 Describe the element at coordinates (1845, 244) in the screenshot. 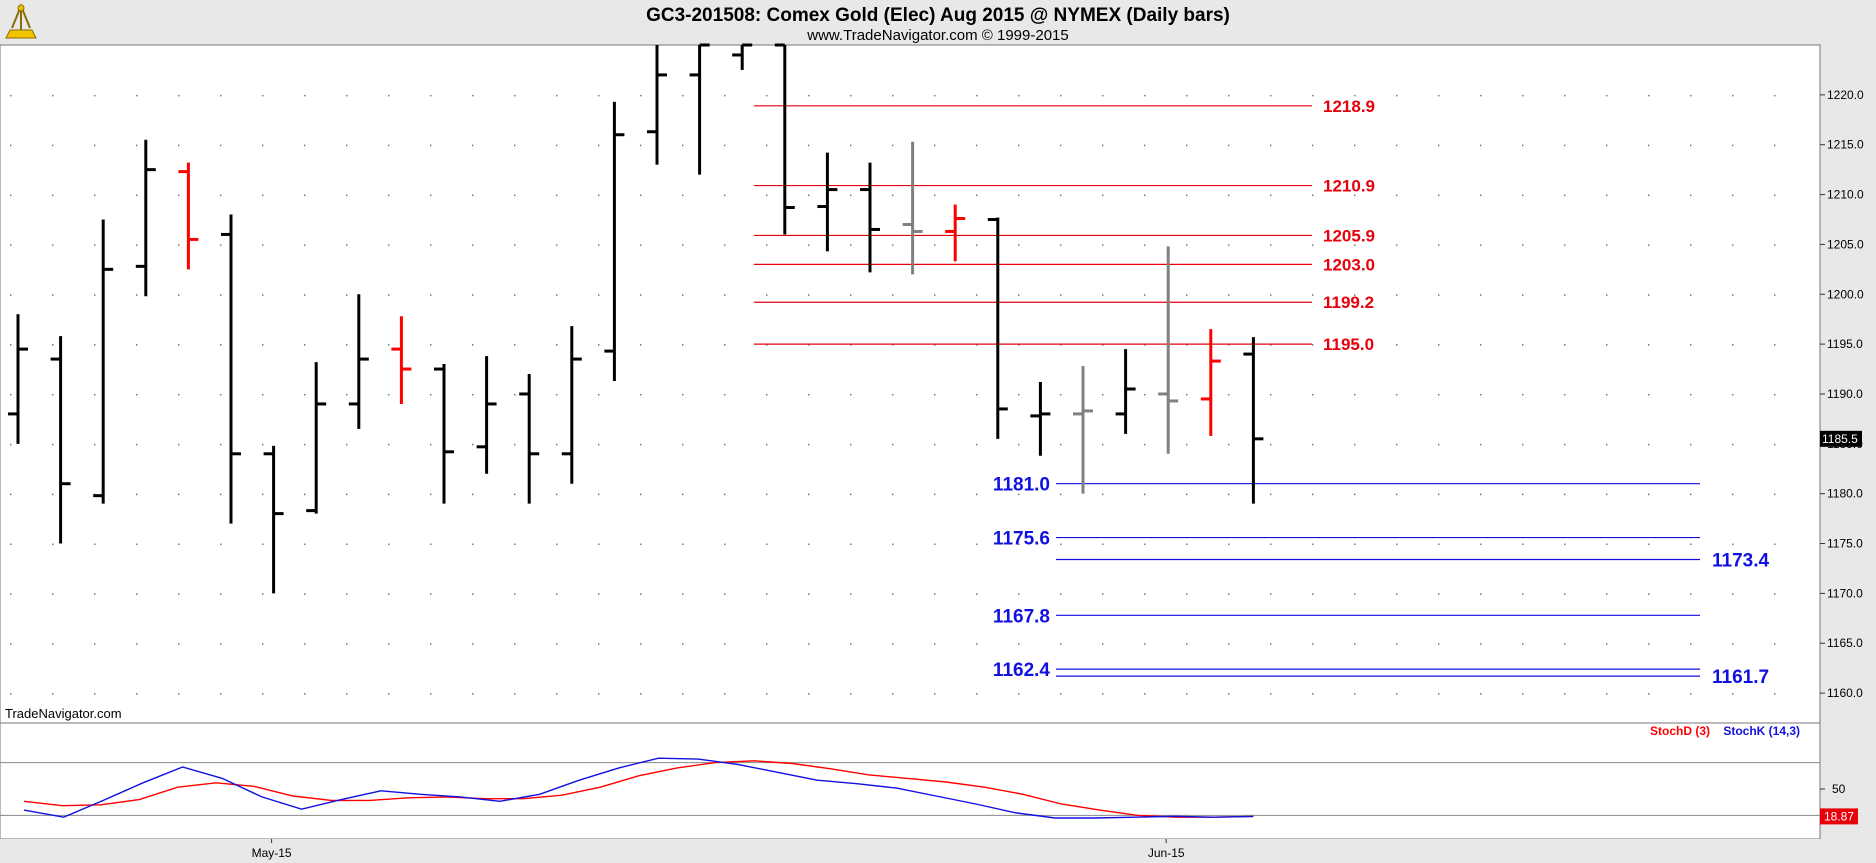

I see `price-tick-label: 1205.0` at that location.